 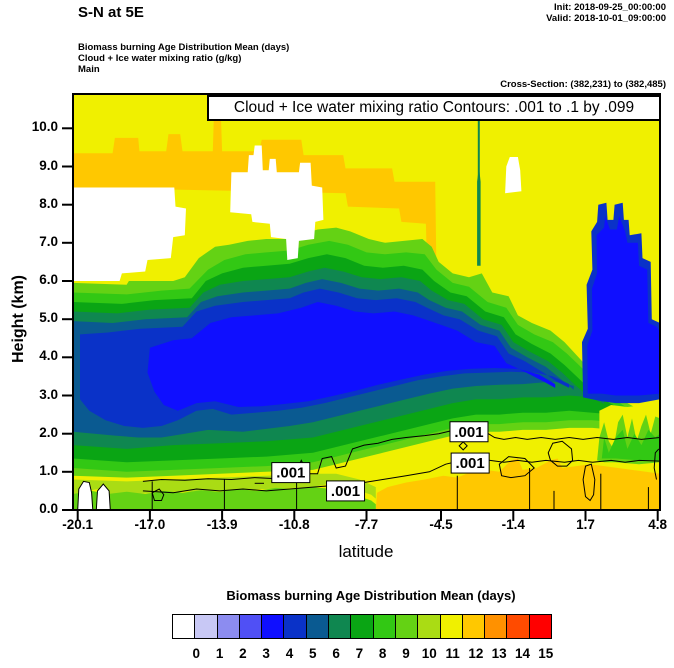 I want to click on x-tick-label: -20.1, so click(x=78, y=524).